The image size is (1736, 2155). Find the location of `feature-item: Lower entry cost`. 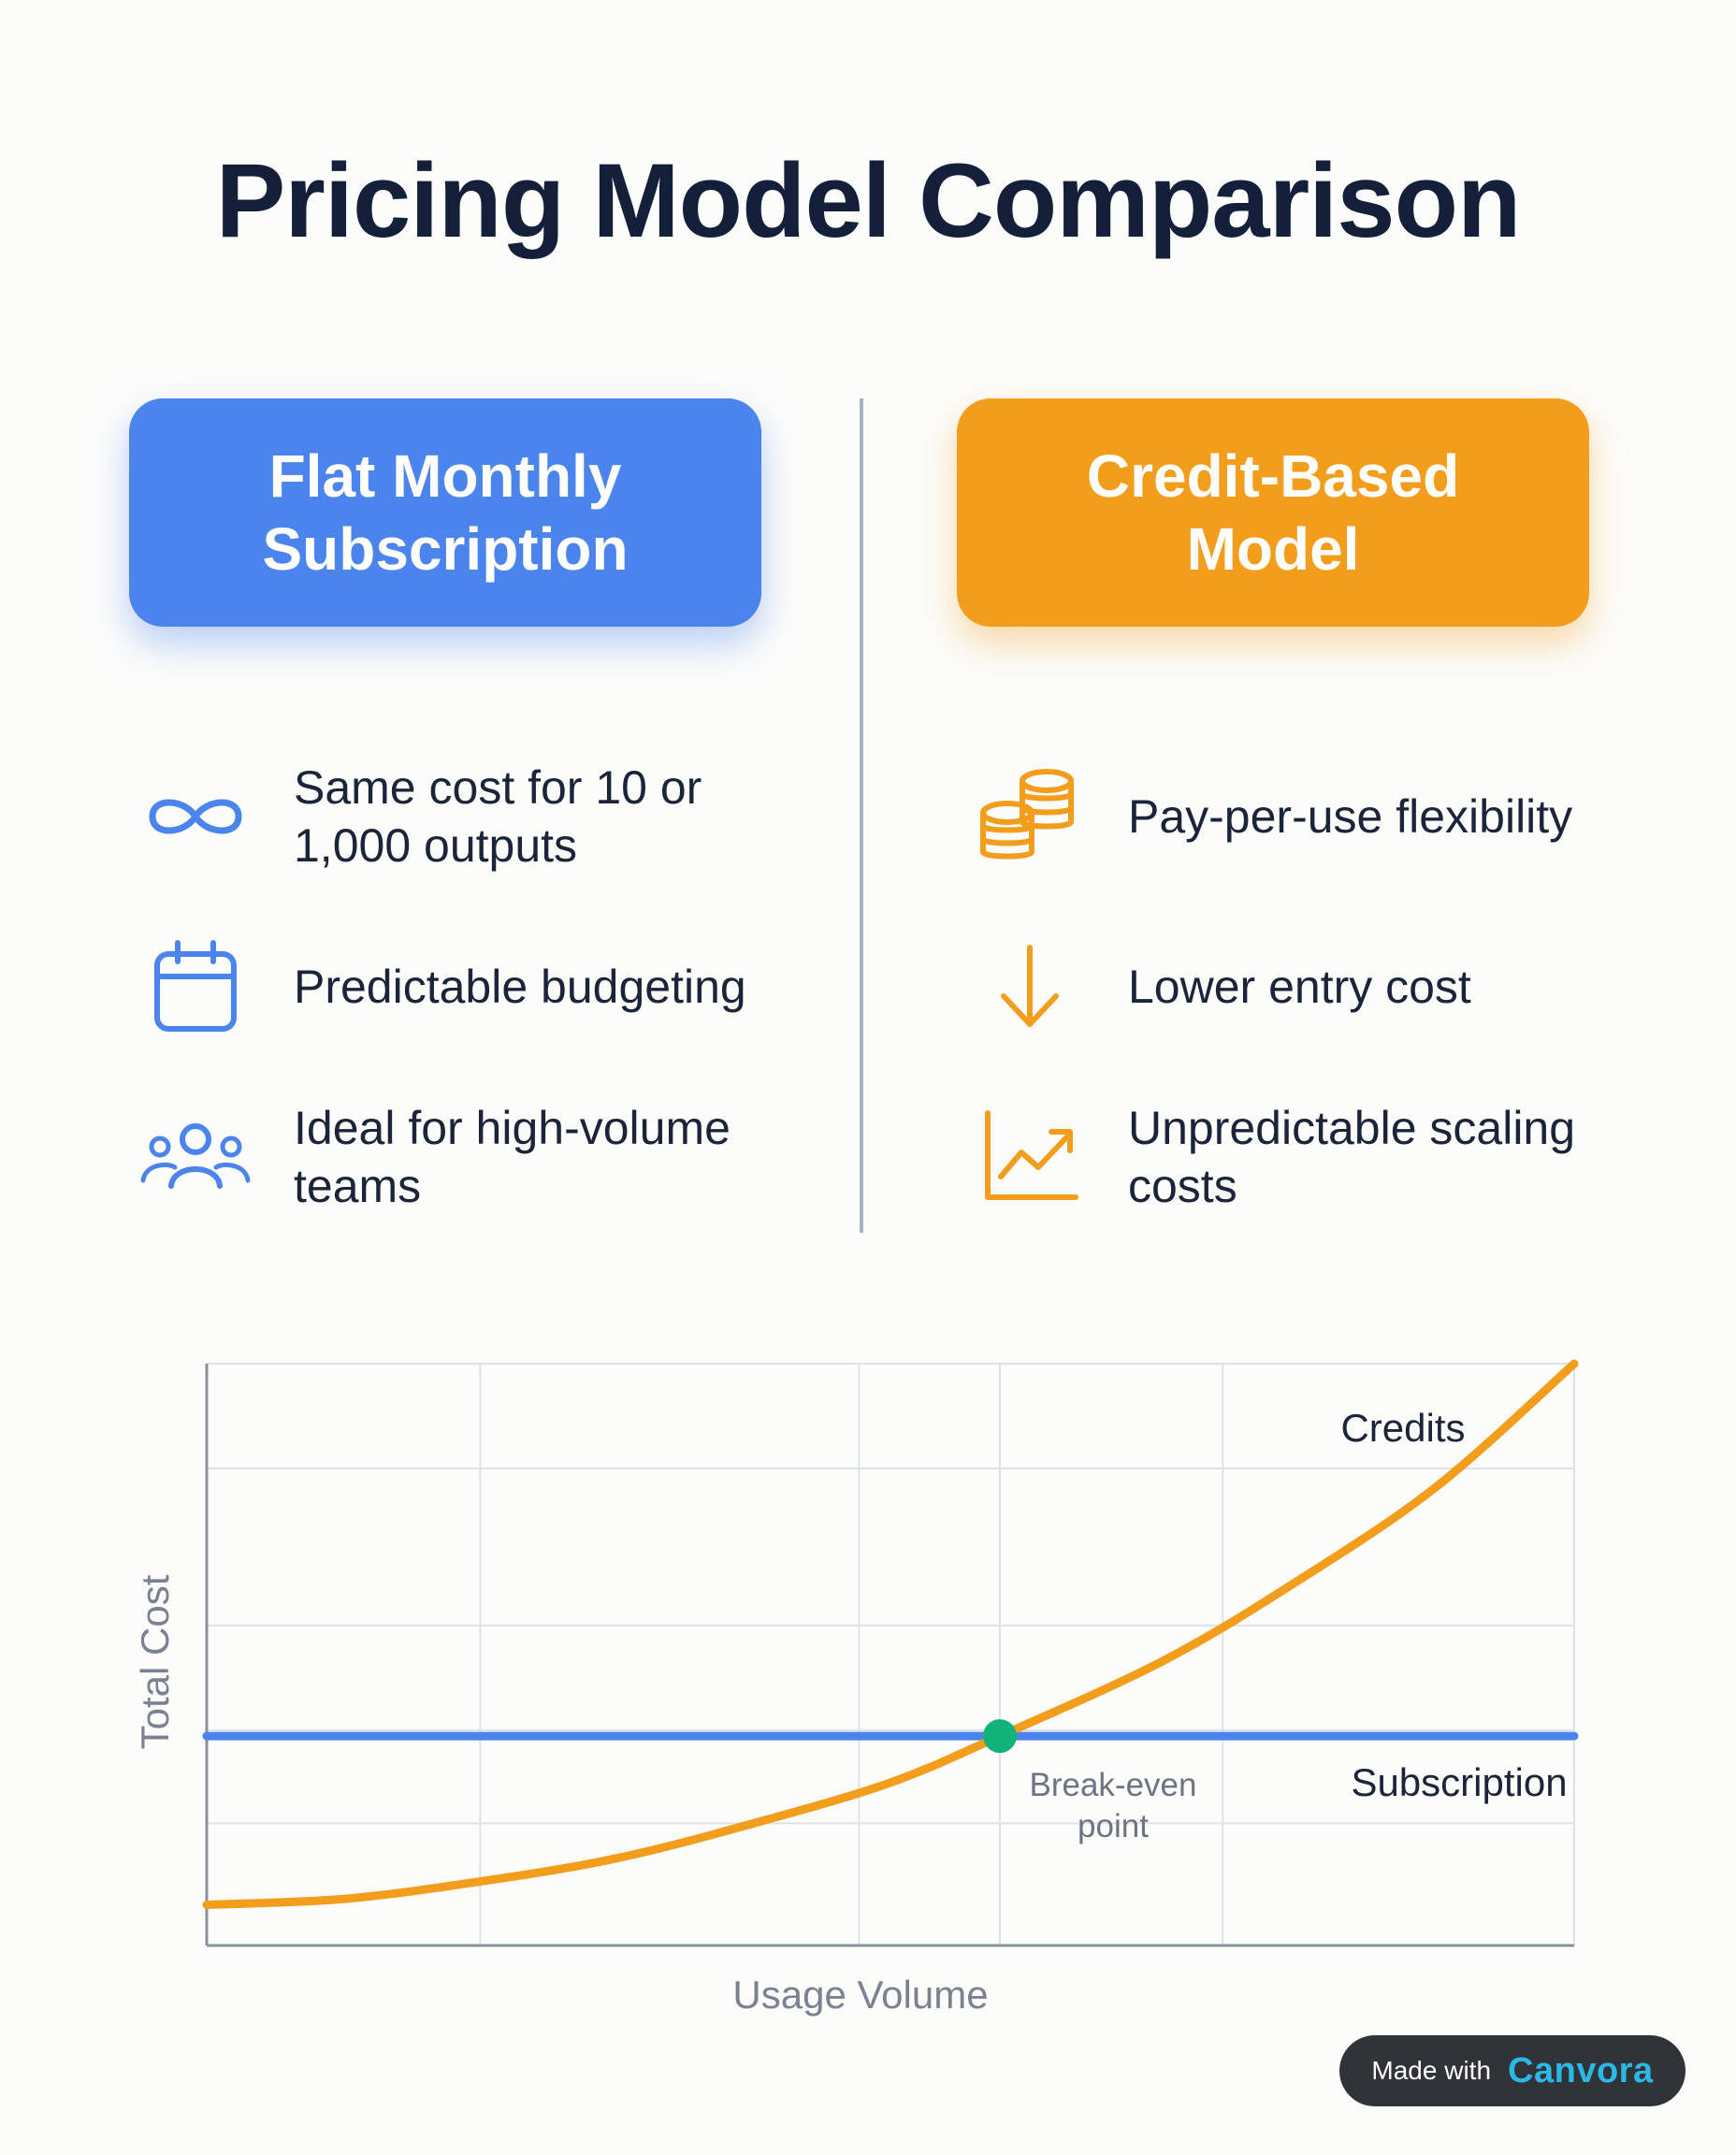

feature-item: Lower entry cost is located at coordinates (1310, 987).